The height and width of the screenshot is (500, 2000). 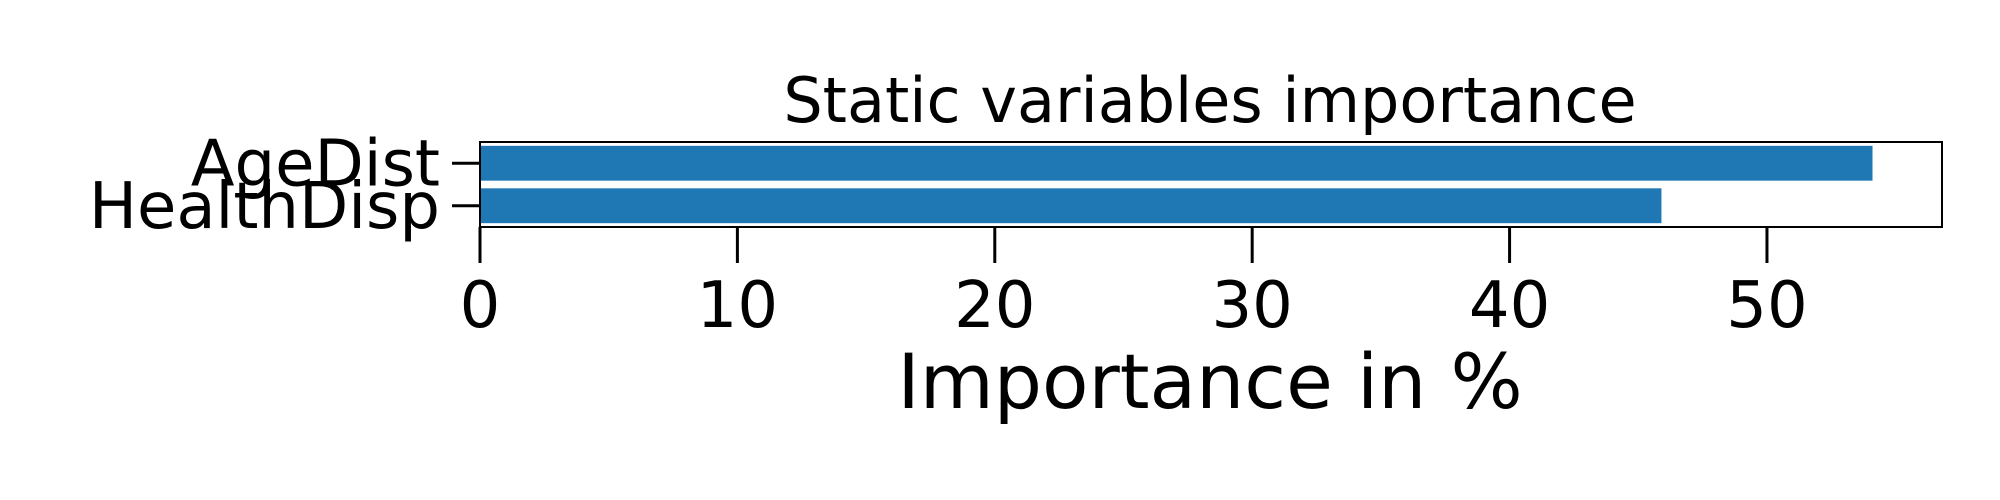 I want to click on y-tick-label: AgeDist, so click(x=315, y=164).